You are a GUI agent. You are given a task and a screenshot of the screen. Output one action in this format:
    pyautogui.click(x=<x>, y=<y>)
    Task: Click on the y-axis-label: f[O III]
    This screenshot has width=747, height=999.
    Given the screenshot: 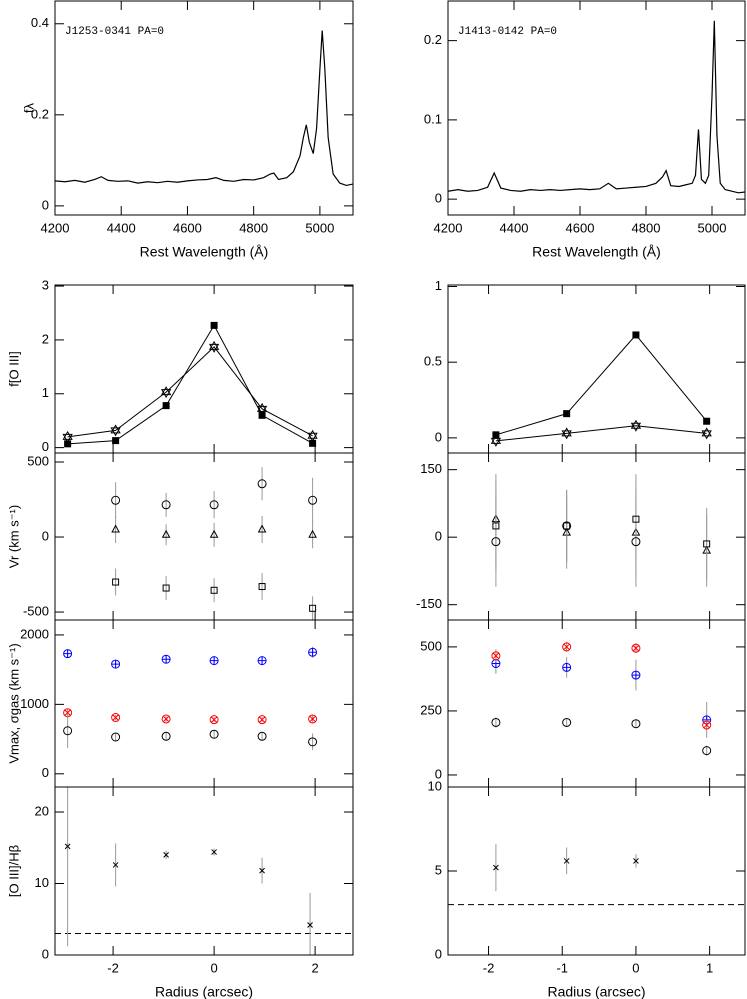 What is the action you would take?
    pyautogui.click(x=13, y=368)
    